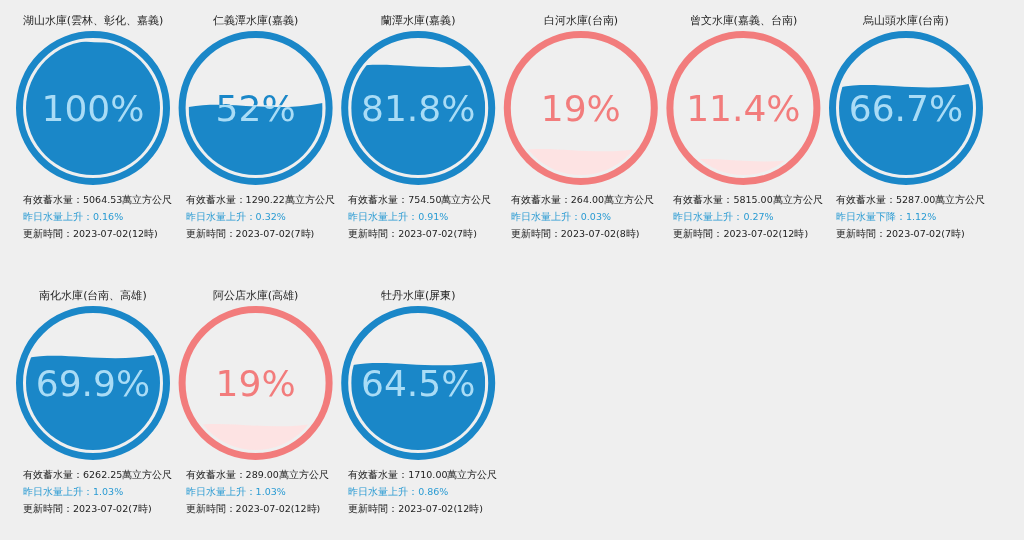 The image size is (1024, 540). I want to click on text: 白河水庫(台南), so click(581, 20).